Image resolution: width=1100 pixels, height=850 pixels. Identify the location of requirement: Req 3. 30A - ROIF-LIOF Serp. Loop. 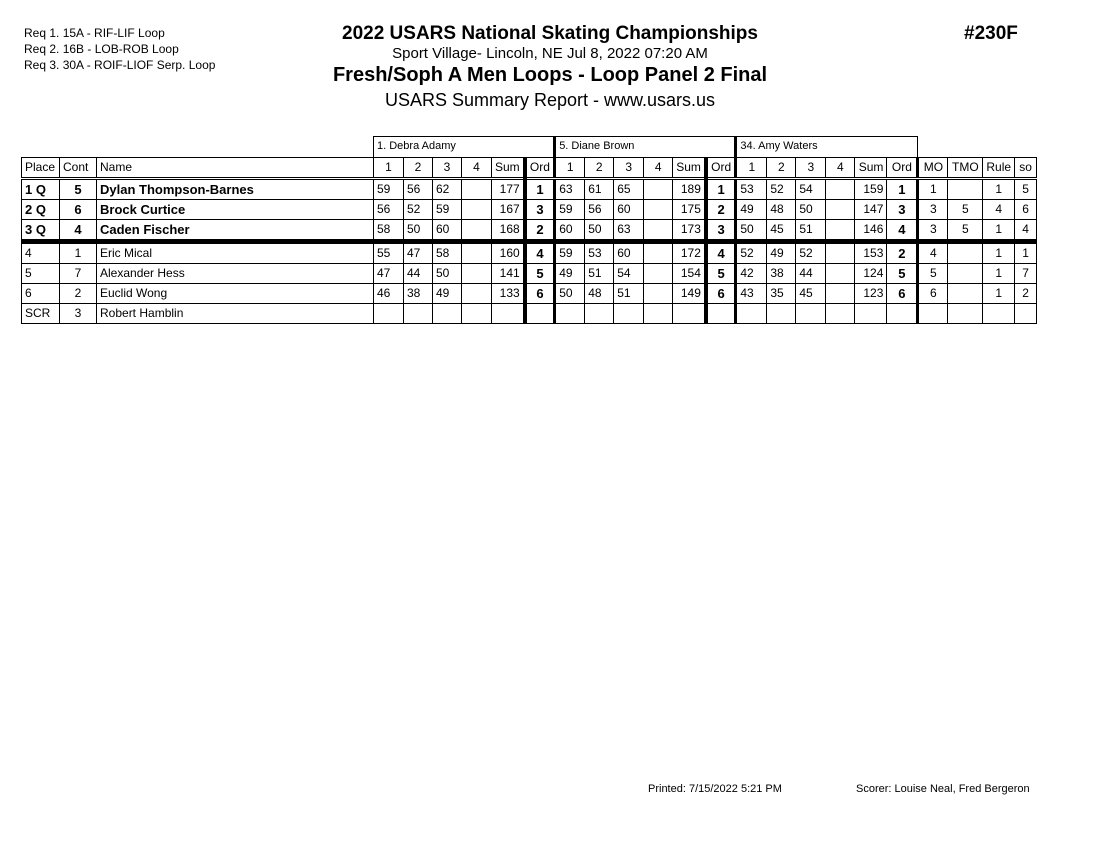
(120, 65).